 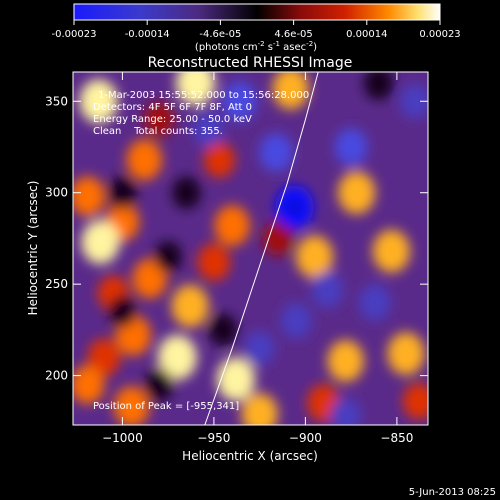 What do you see at coordinates (220, 34) in the screenshot?
I see `colorbar-tick-label: -4.6e-05` at bounding box center [220, 34].